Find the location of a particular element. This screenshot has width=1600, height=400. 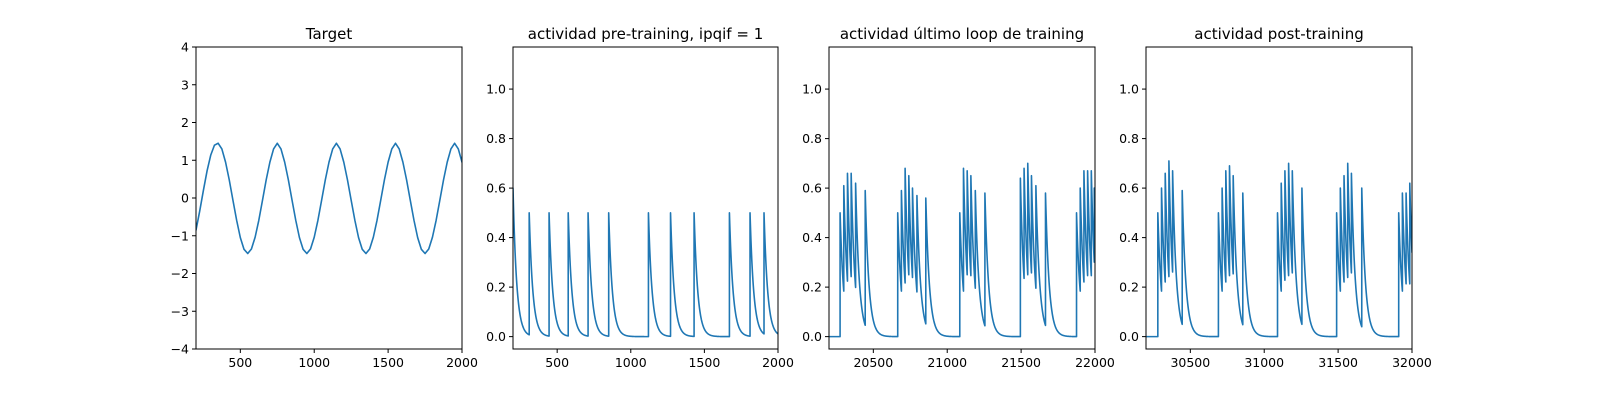

x-tick-label: 32000 is located at coordinates (1412, 362).